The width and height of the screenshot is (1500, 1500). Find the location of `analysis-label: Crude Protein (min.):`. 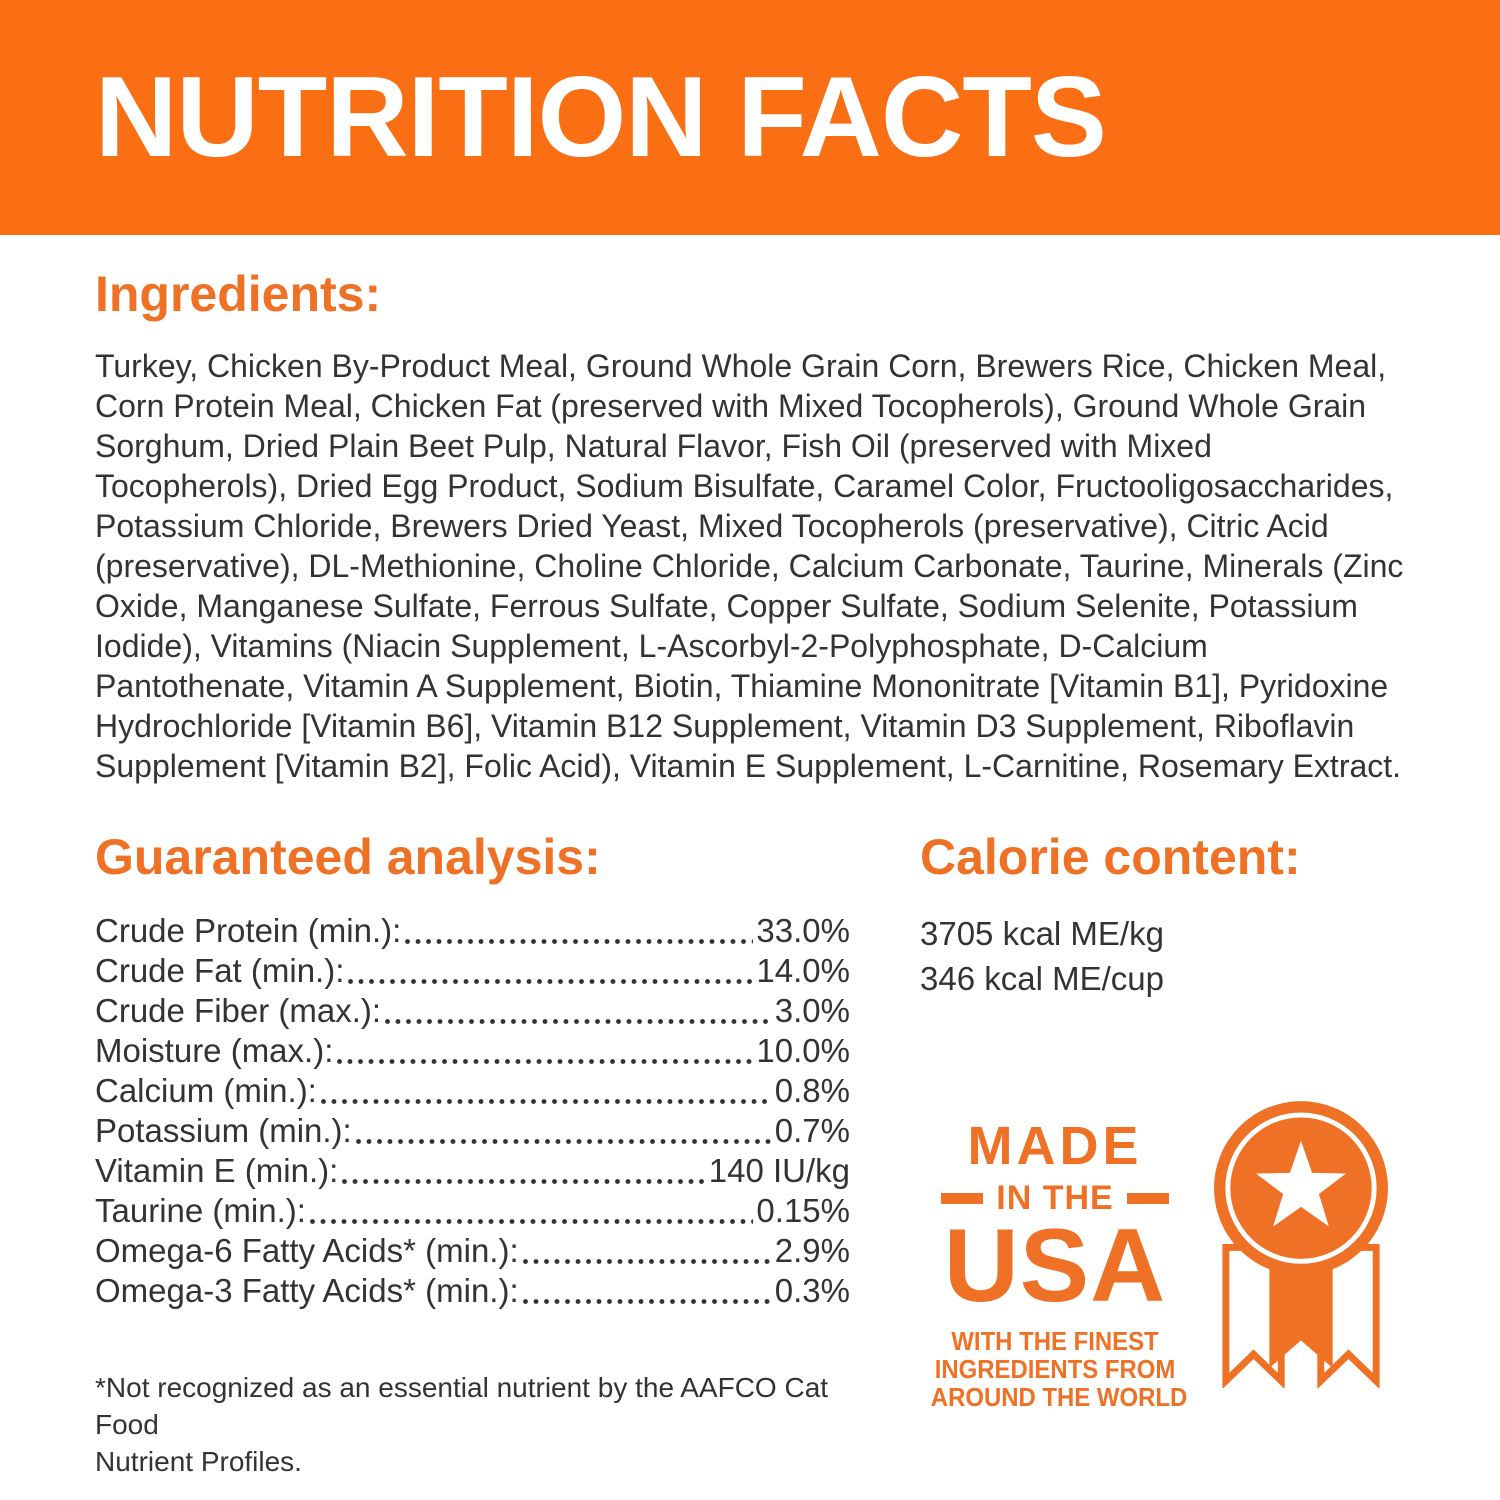

analysis-label: Crude Protein (min.): is located at coordinates (248, 930).